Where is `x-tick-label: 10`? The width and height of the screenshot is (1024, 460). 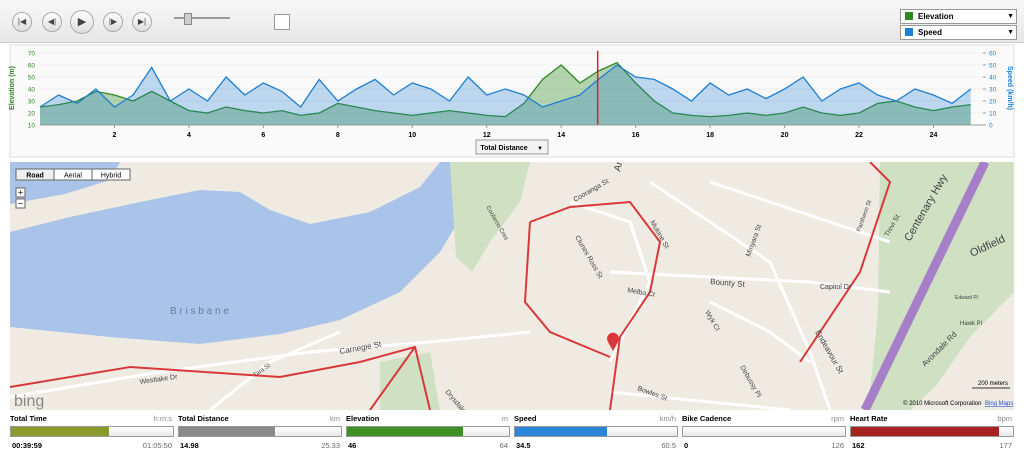 x-tick-label: 10 is located at coordinates (412, 135).